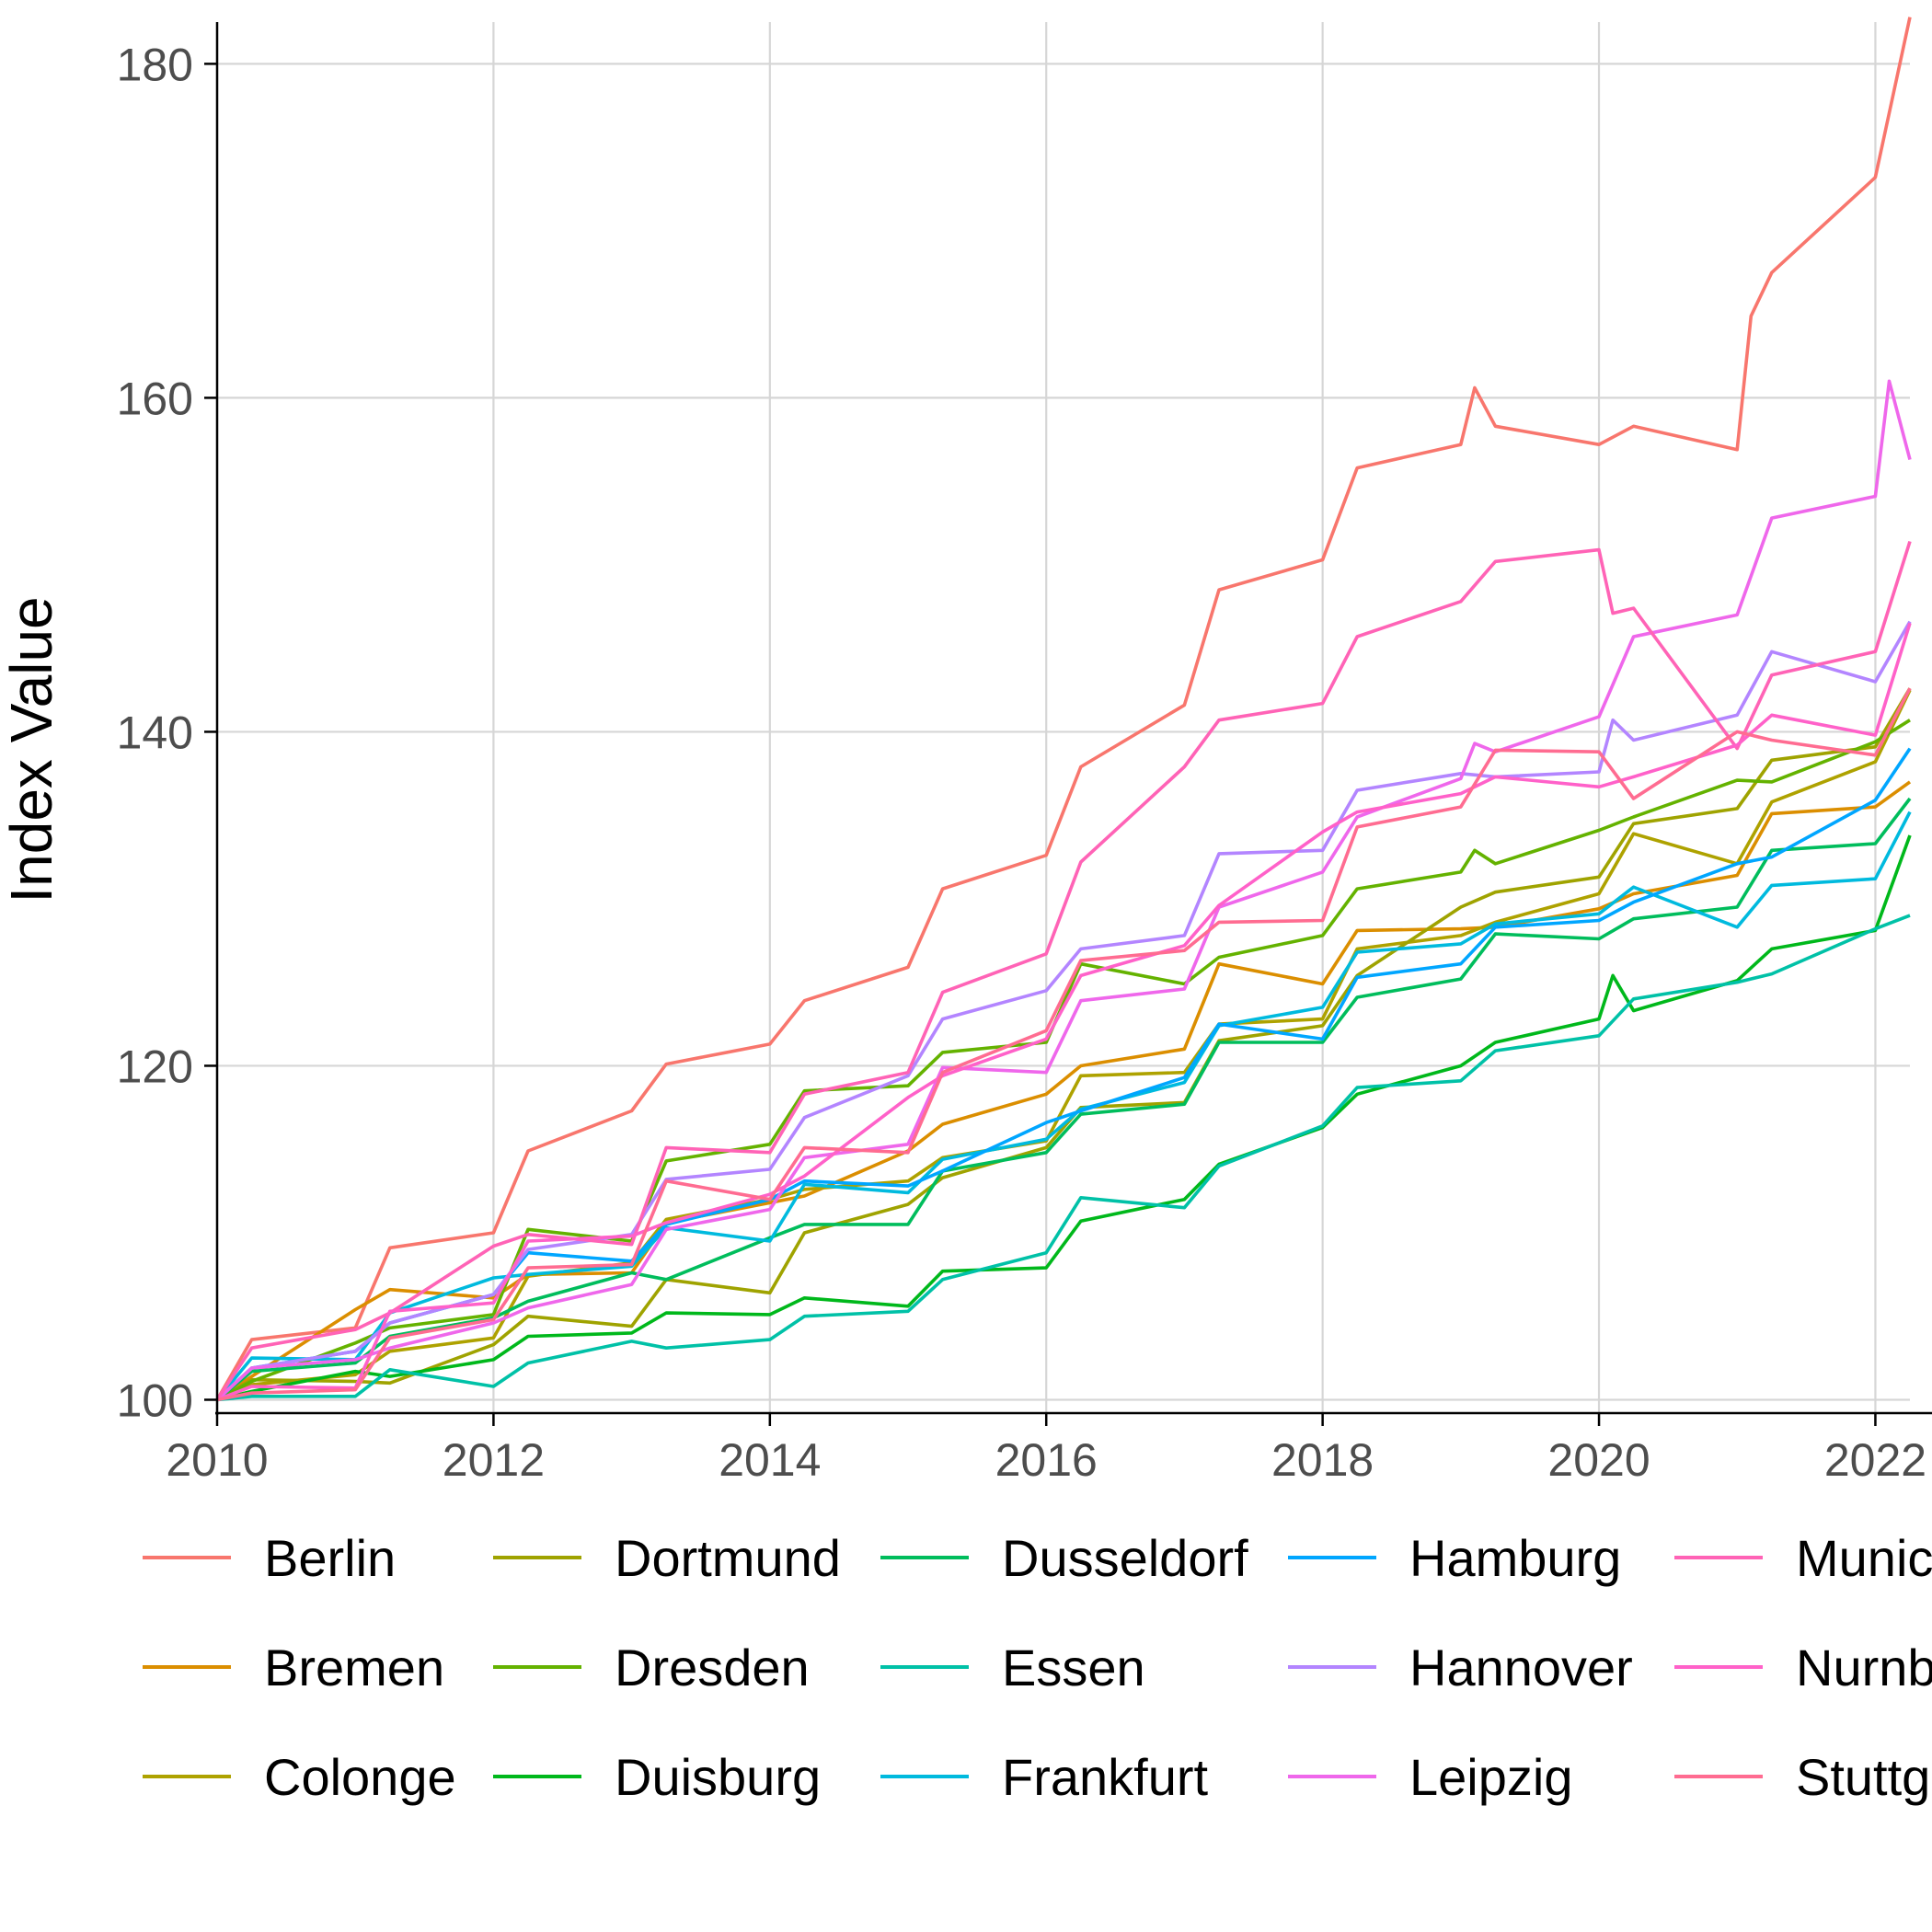 The width and height of the screenshot is (1932, 1932). Describe the element at coordinates (1073, 1667) in the screenshot. I see `legend-label-essen: Essen` at that location.